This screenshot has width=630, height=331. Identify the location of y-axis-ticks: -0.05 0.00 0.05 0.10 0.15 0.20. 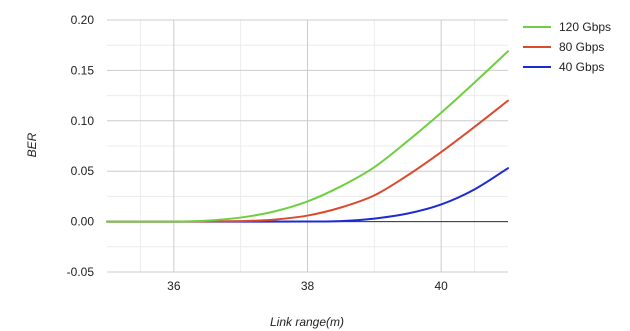
(81, 146).